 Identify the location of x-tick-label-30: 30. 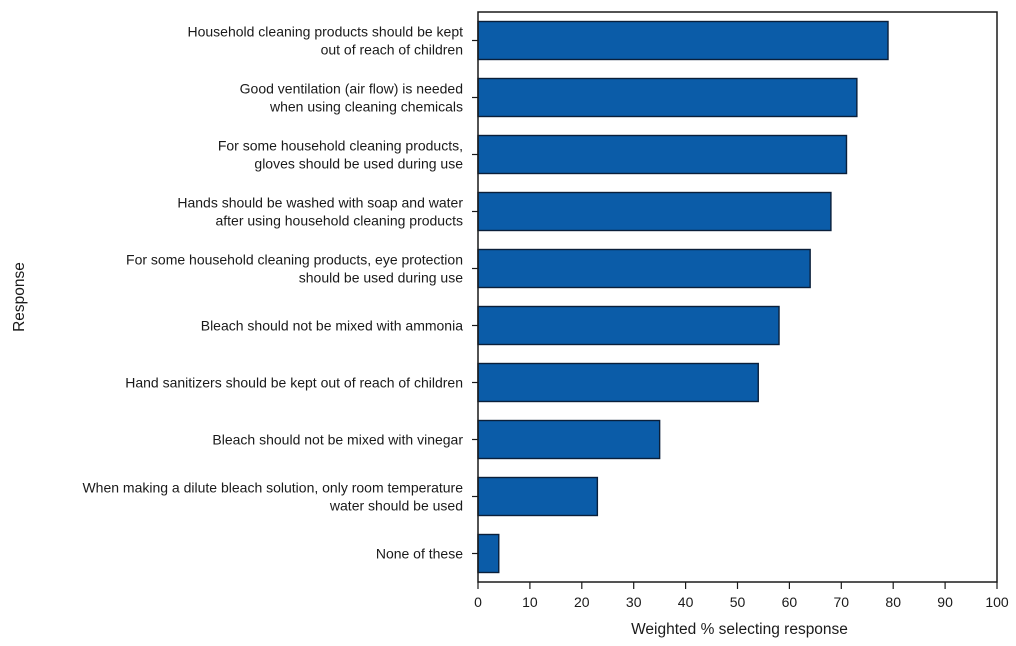
(634, 602).